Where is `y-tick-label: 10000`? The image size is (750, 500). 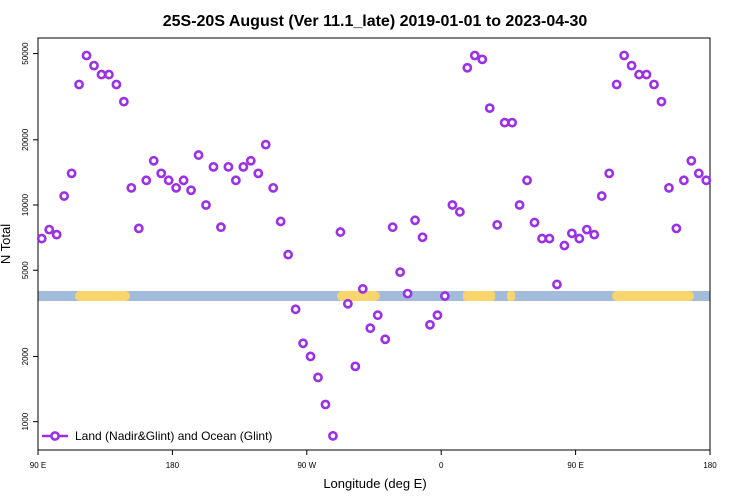 y-tick-label: 10000 is located at coordinates (25, 204).